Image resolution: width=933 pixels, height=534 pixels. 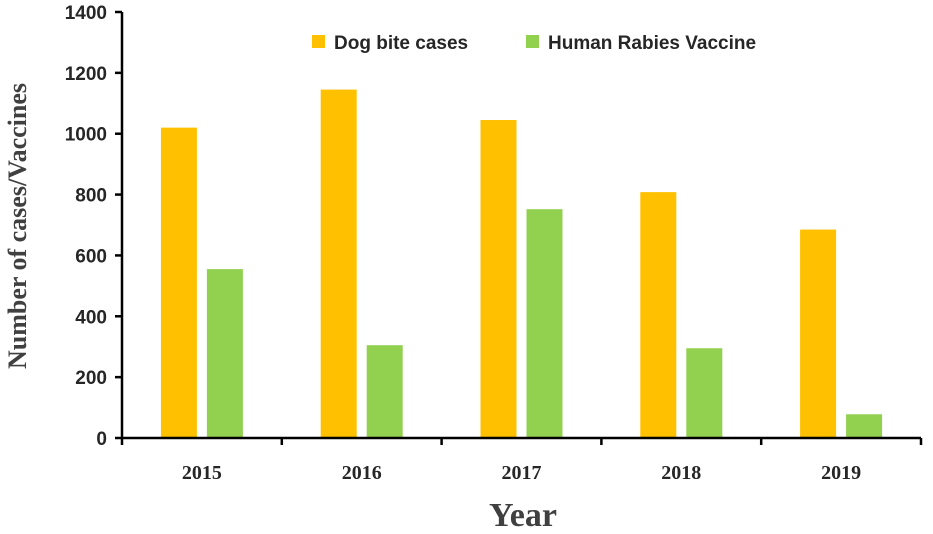 I want to click on legend-swatch-dog-bite, so click(x=318, y=41).